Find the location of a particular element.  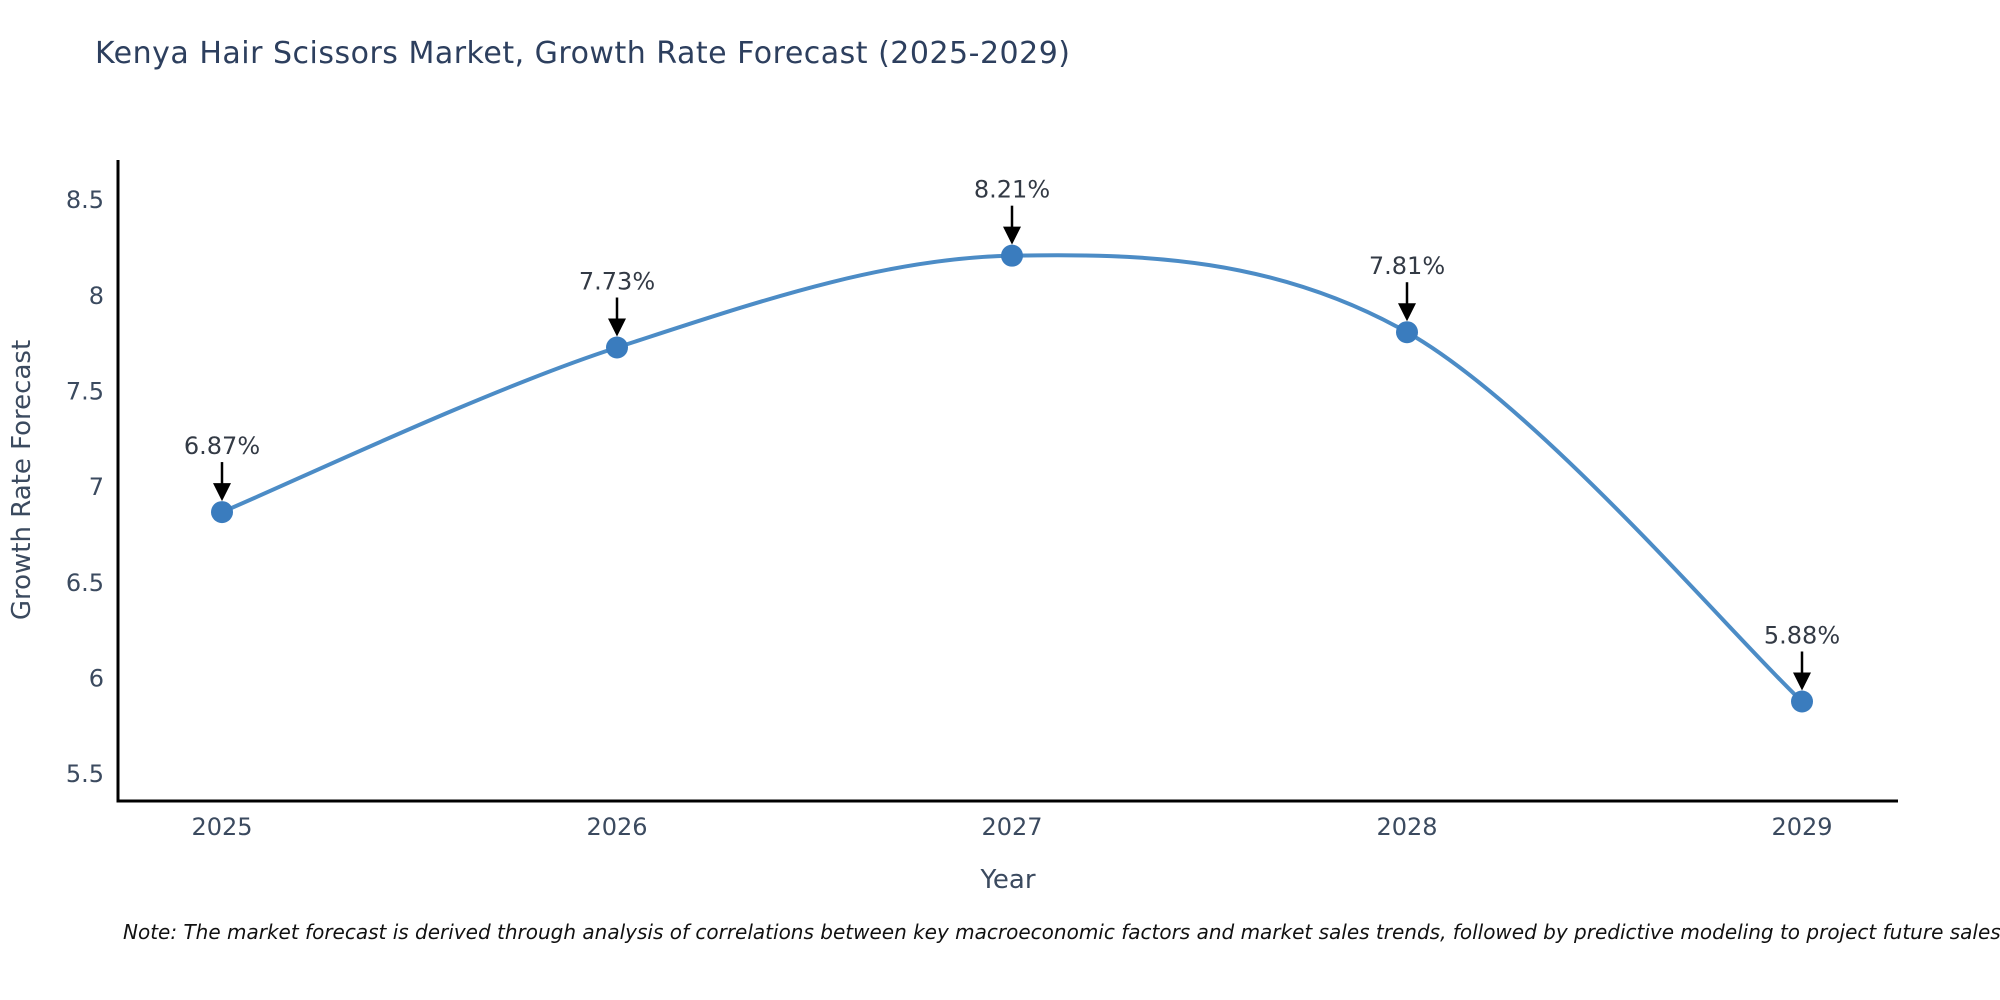

annotation-label: 5.88% is located at coordinates (1802, 636).